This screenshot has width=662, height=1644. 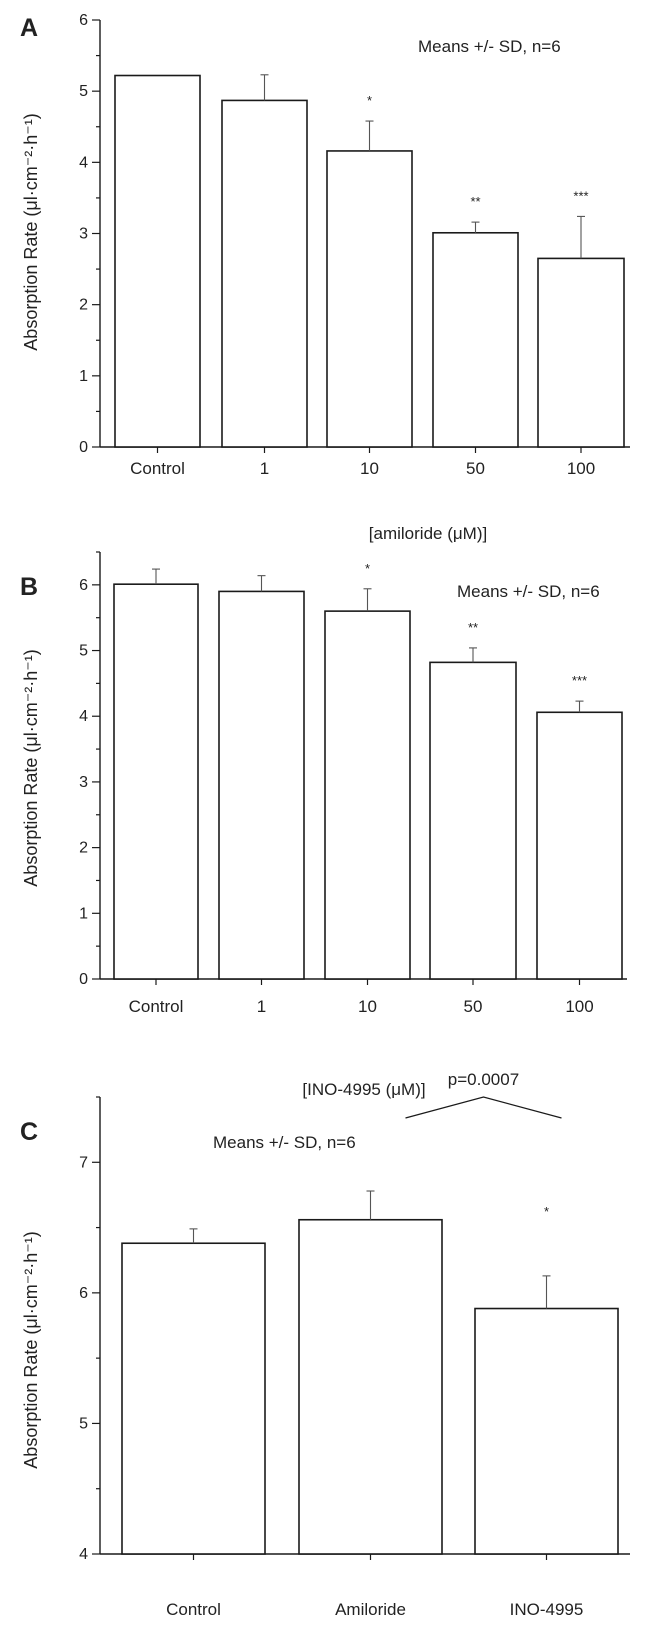 What do you see at coordinates (29, 1132) in the screenshot?
I see `panel-letter-c: C` at bounding box center [29, 1132].